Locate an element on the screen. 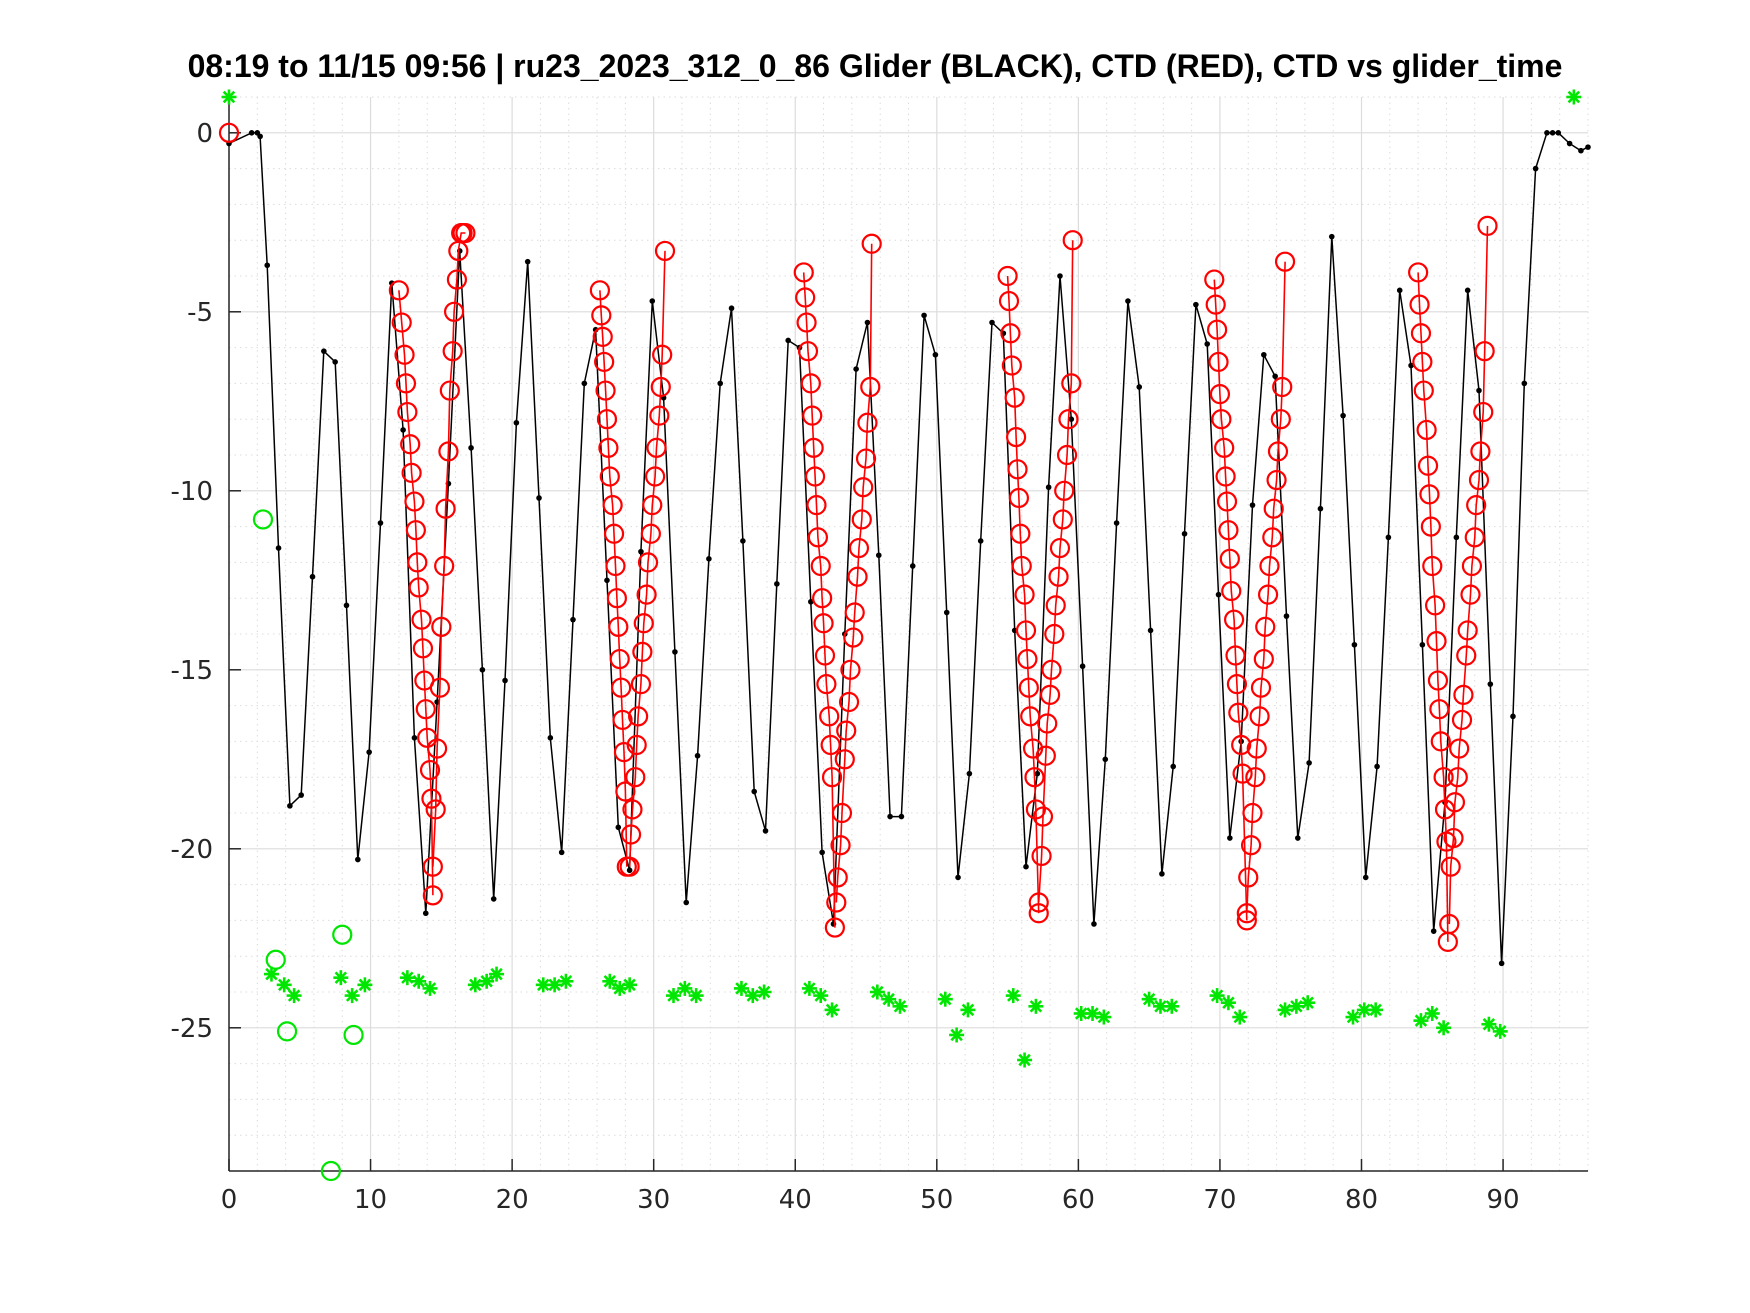  y-tick-label: 0 is located at coordinates (204, 134).